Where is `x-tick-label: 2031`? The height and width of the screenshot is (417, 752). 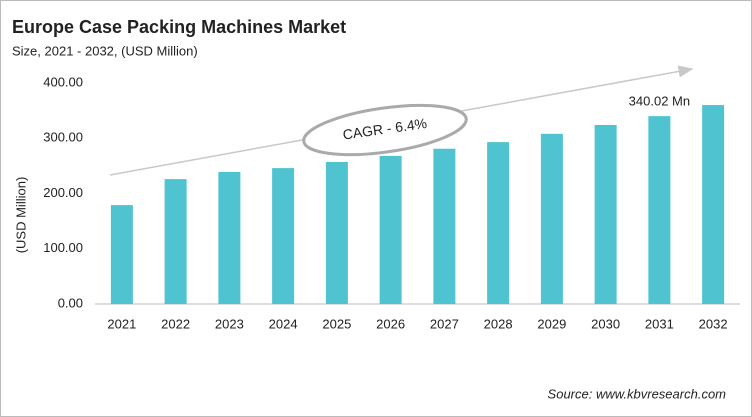 x-tick-label: 2031 is located at coordinates (659, 323).